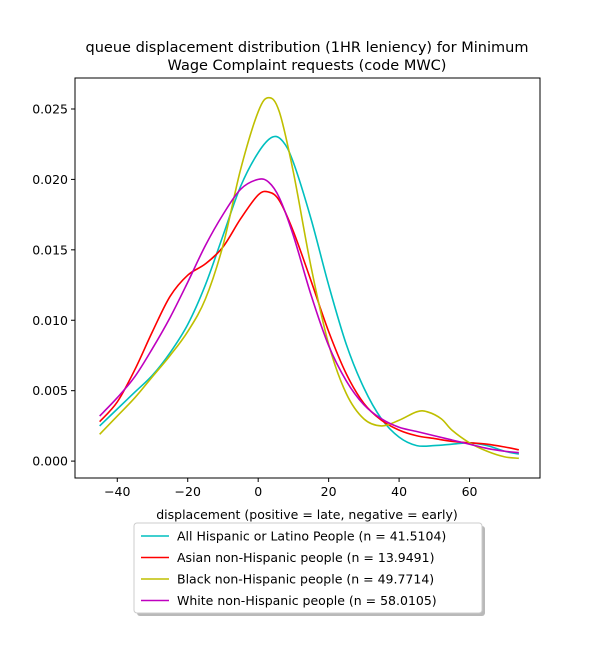 This screenshot has height=650, width=600. What do you see at coordinates (50, 320) in the screenshot?
I see `y-tick-label: 0.010` at bounding box center [50, 320].